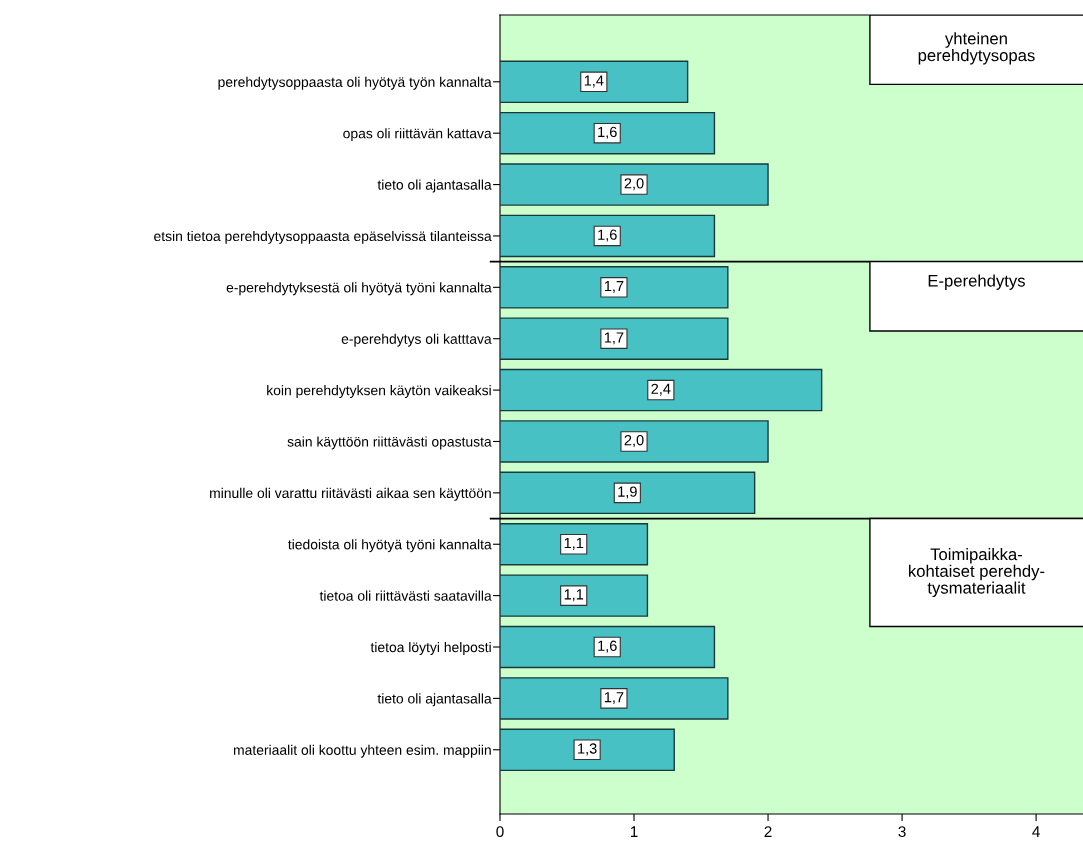 The image size is (1083, 845). I want to click on data-label: 1,3, so click(587, 749).